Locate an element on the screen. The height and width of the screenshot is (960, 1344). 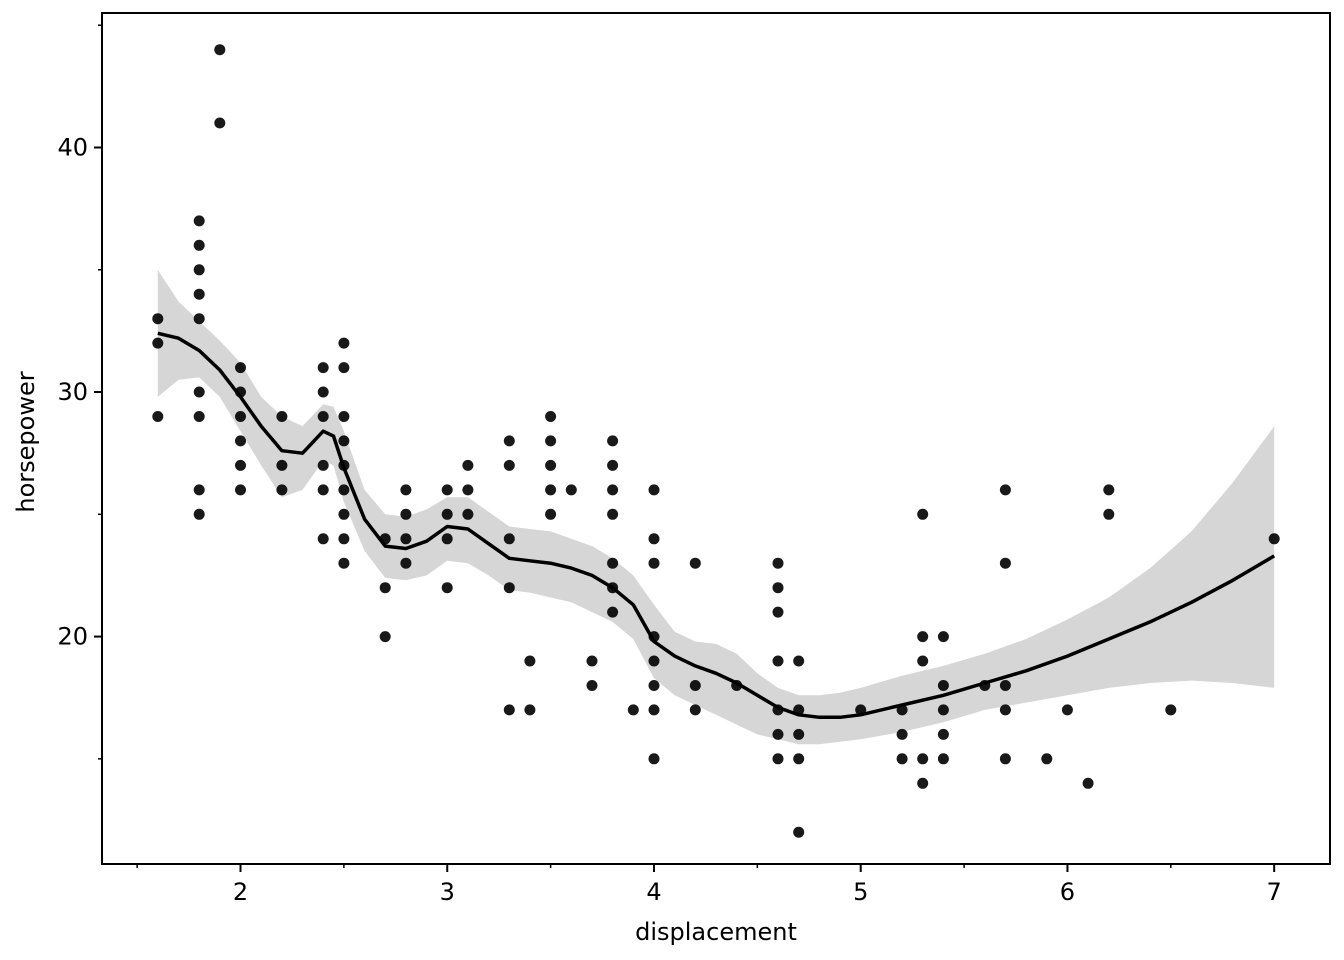
x-tick-label: 3 is located at coordinates (447, 892).